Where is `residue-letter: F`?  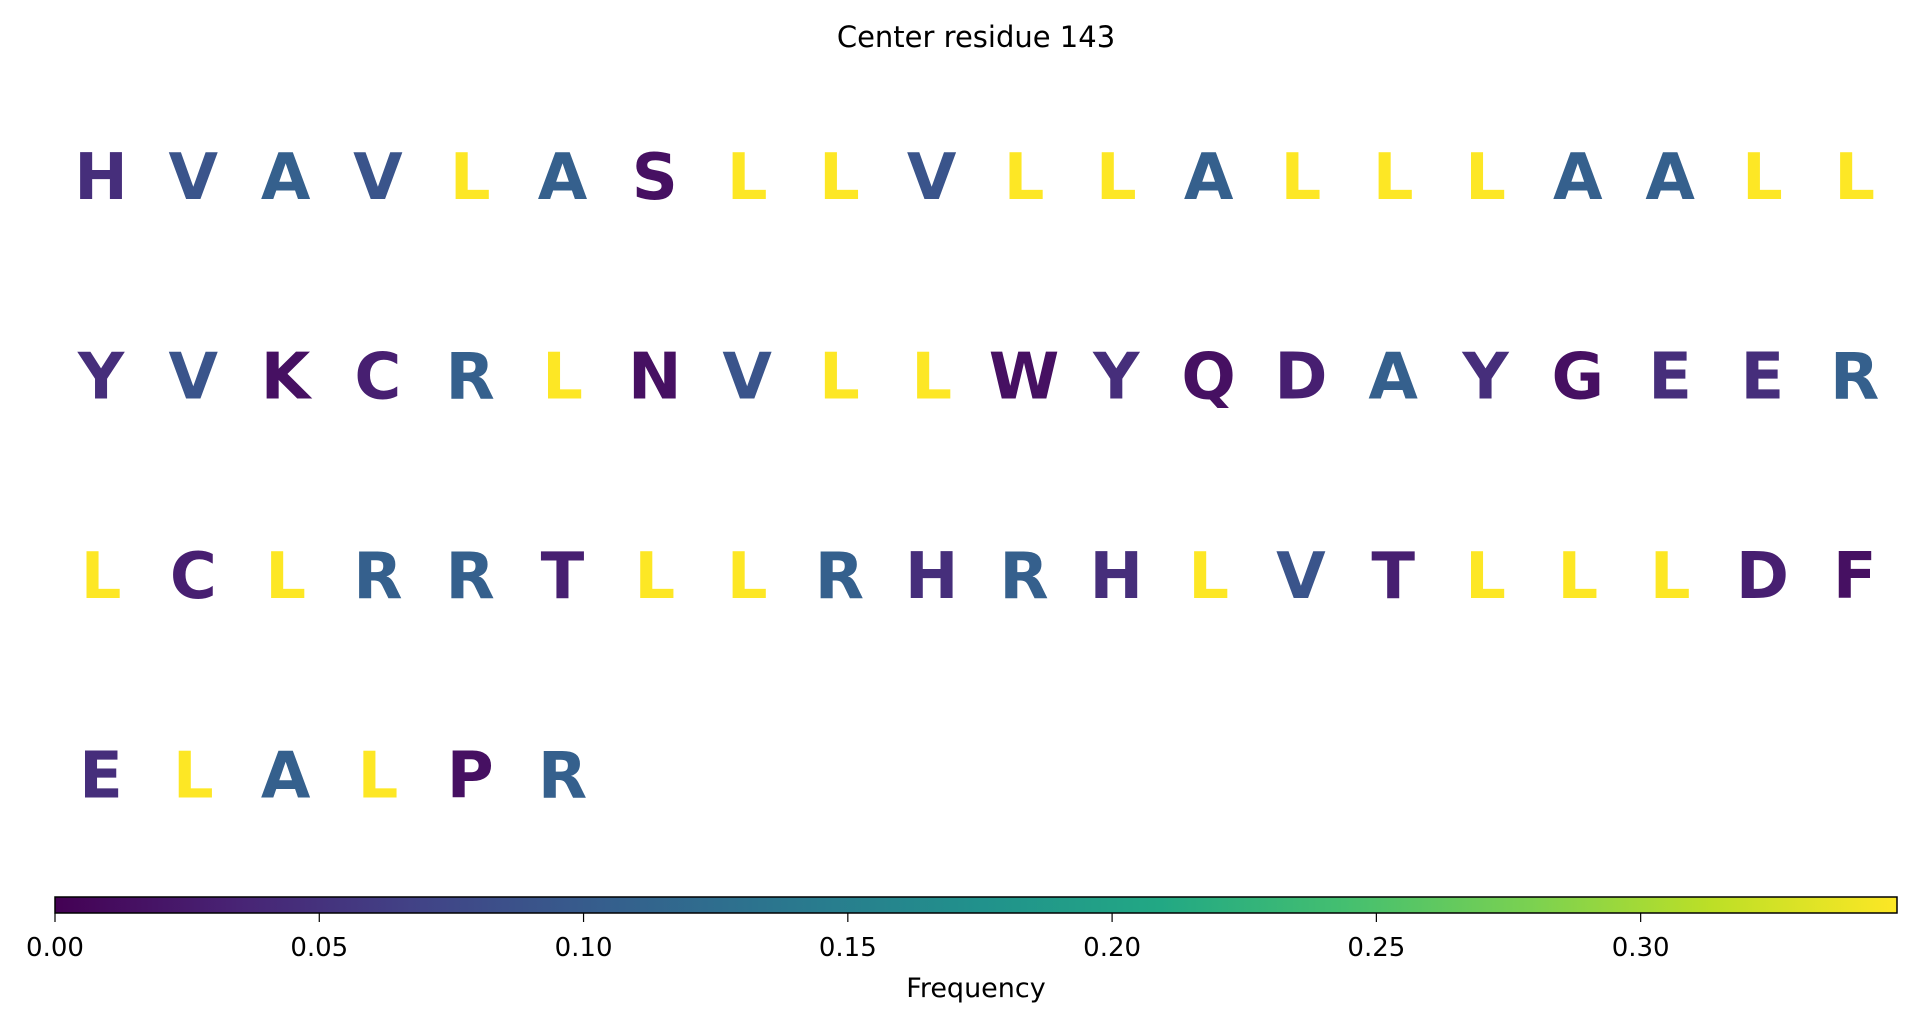 residue-letter: F is located at coordinates (1855, 577).